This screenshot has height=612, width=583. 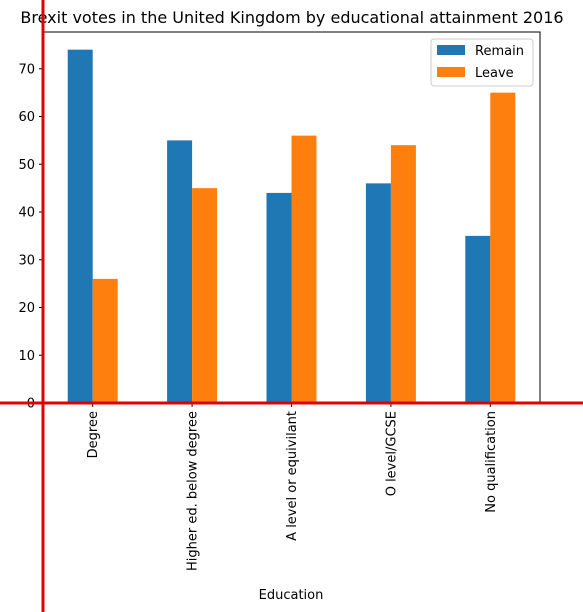 What do you see at coordinates (26, 117) in the screenshot?
I see `y-tick-label: 60` at bounding box center [26, 117].